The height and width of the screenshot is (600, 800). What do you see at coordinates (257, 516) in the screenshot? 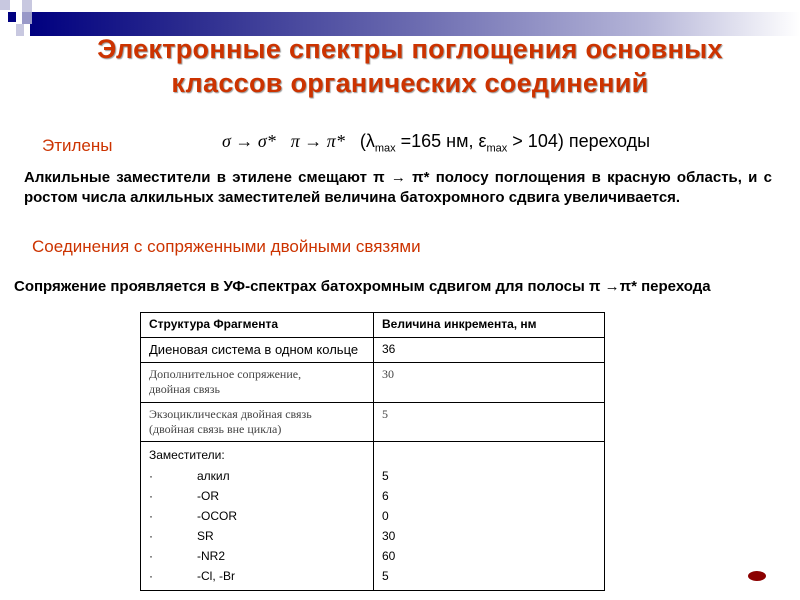
I see `substituent-item: · -OCOR` at bounding box center [257, 516].